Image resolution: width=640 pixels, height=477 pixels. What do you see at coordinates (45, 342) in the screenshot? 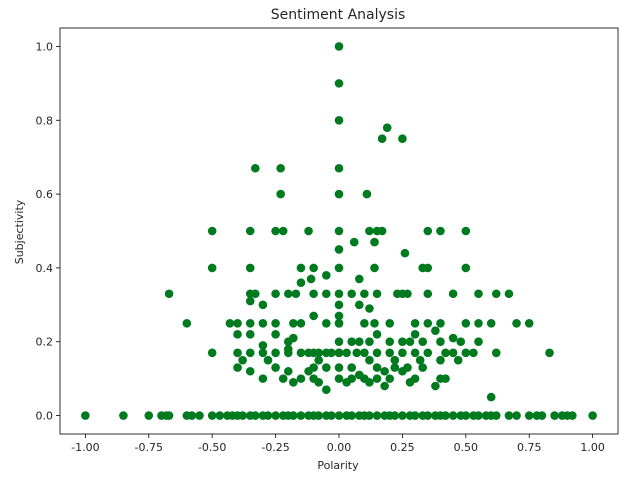
I see `y-tick-label: 0.2` at bounding box center [45, 342].